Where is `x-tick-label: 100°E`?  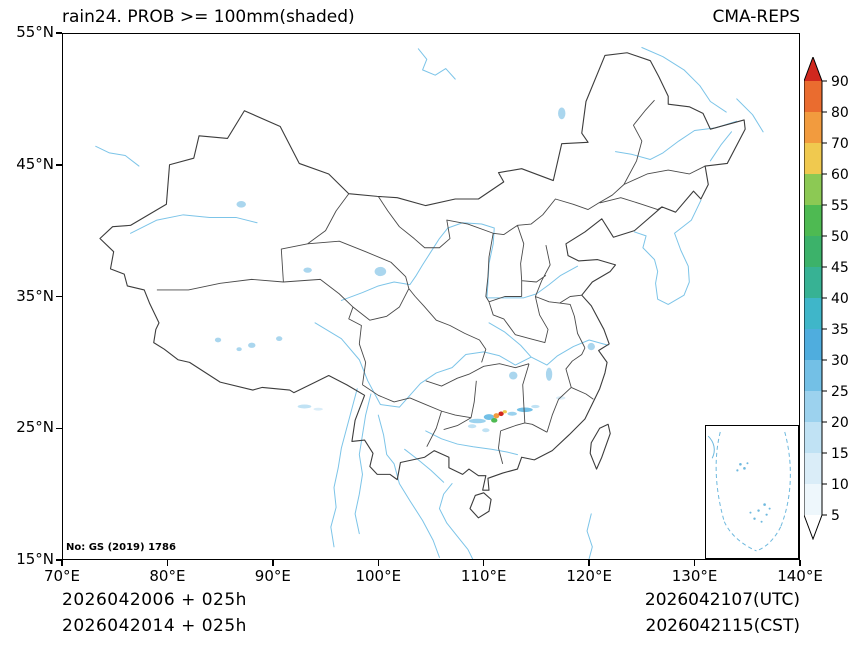
x-tick-label: 100°E is located at coordinates (378, 576).